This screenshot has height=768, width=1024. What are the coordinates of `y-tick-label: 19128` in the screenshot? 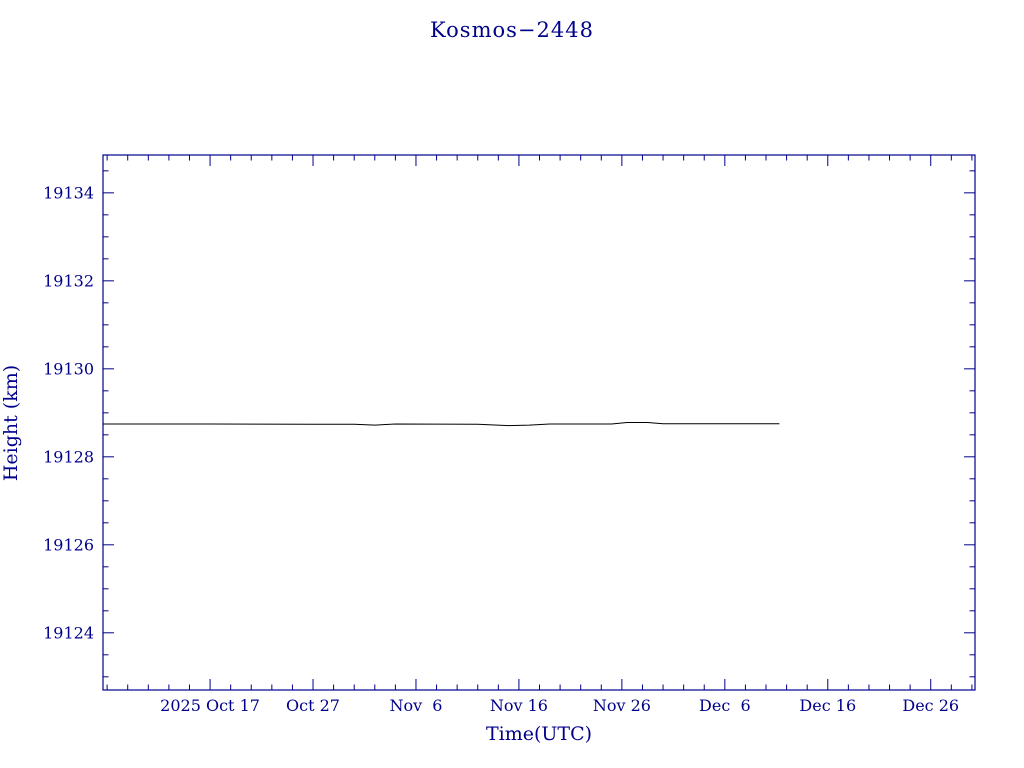 It's located at (68, 456).